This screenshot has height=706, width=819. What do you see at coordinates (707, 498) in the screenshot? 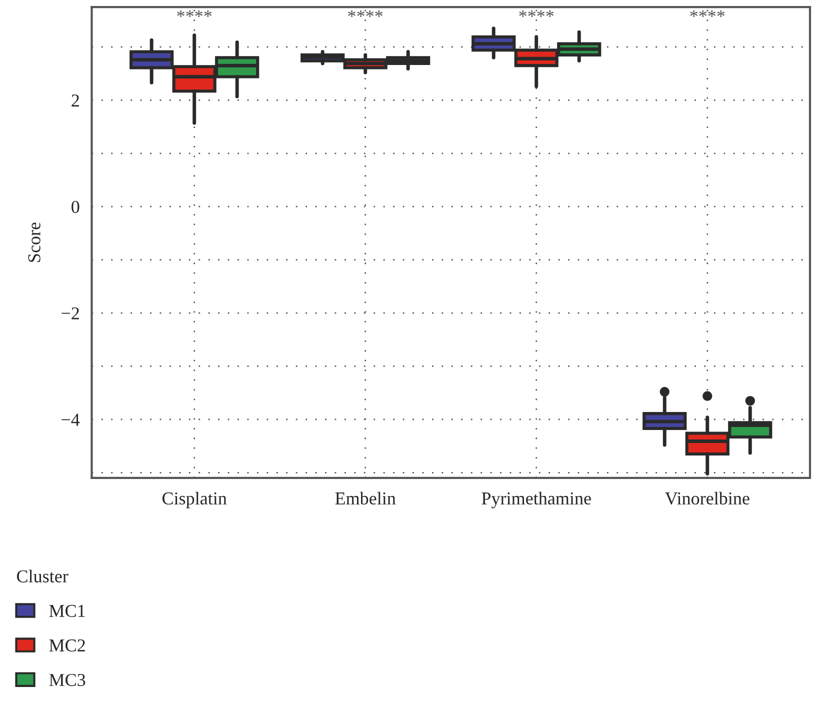
I see `x-tick-label: Vinorelbine` at bounding box center [707, 498].